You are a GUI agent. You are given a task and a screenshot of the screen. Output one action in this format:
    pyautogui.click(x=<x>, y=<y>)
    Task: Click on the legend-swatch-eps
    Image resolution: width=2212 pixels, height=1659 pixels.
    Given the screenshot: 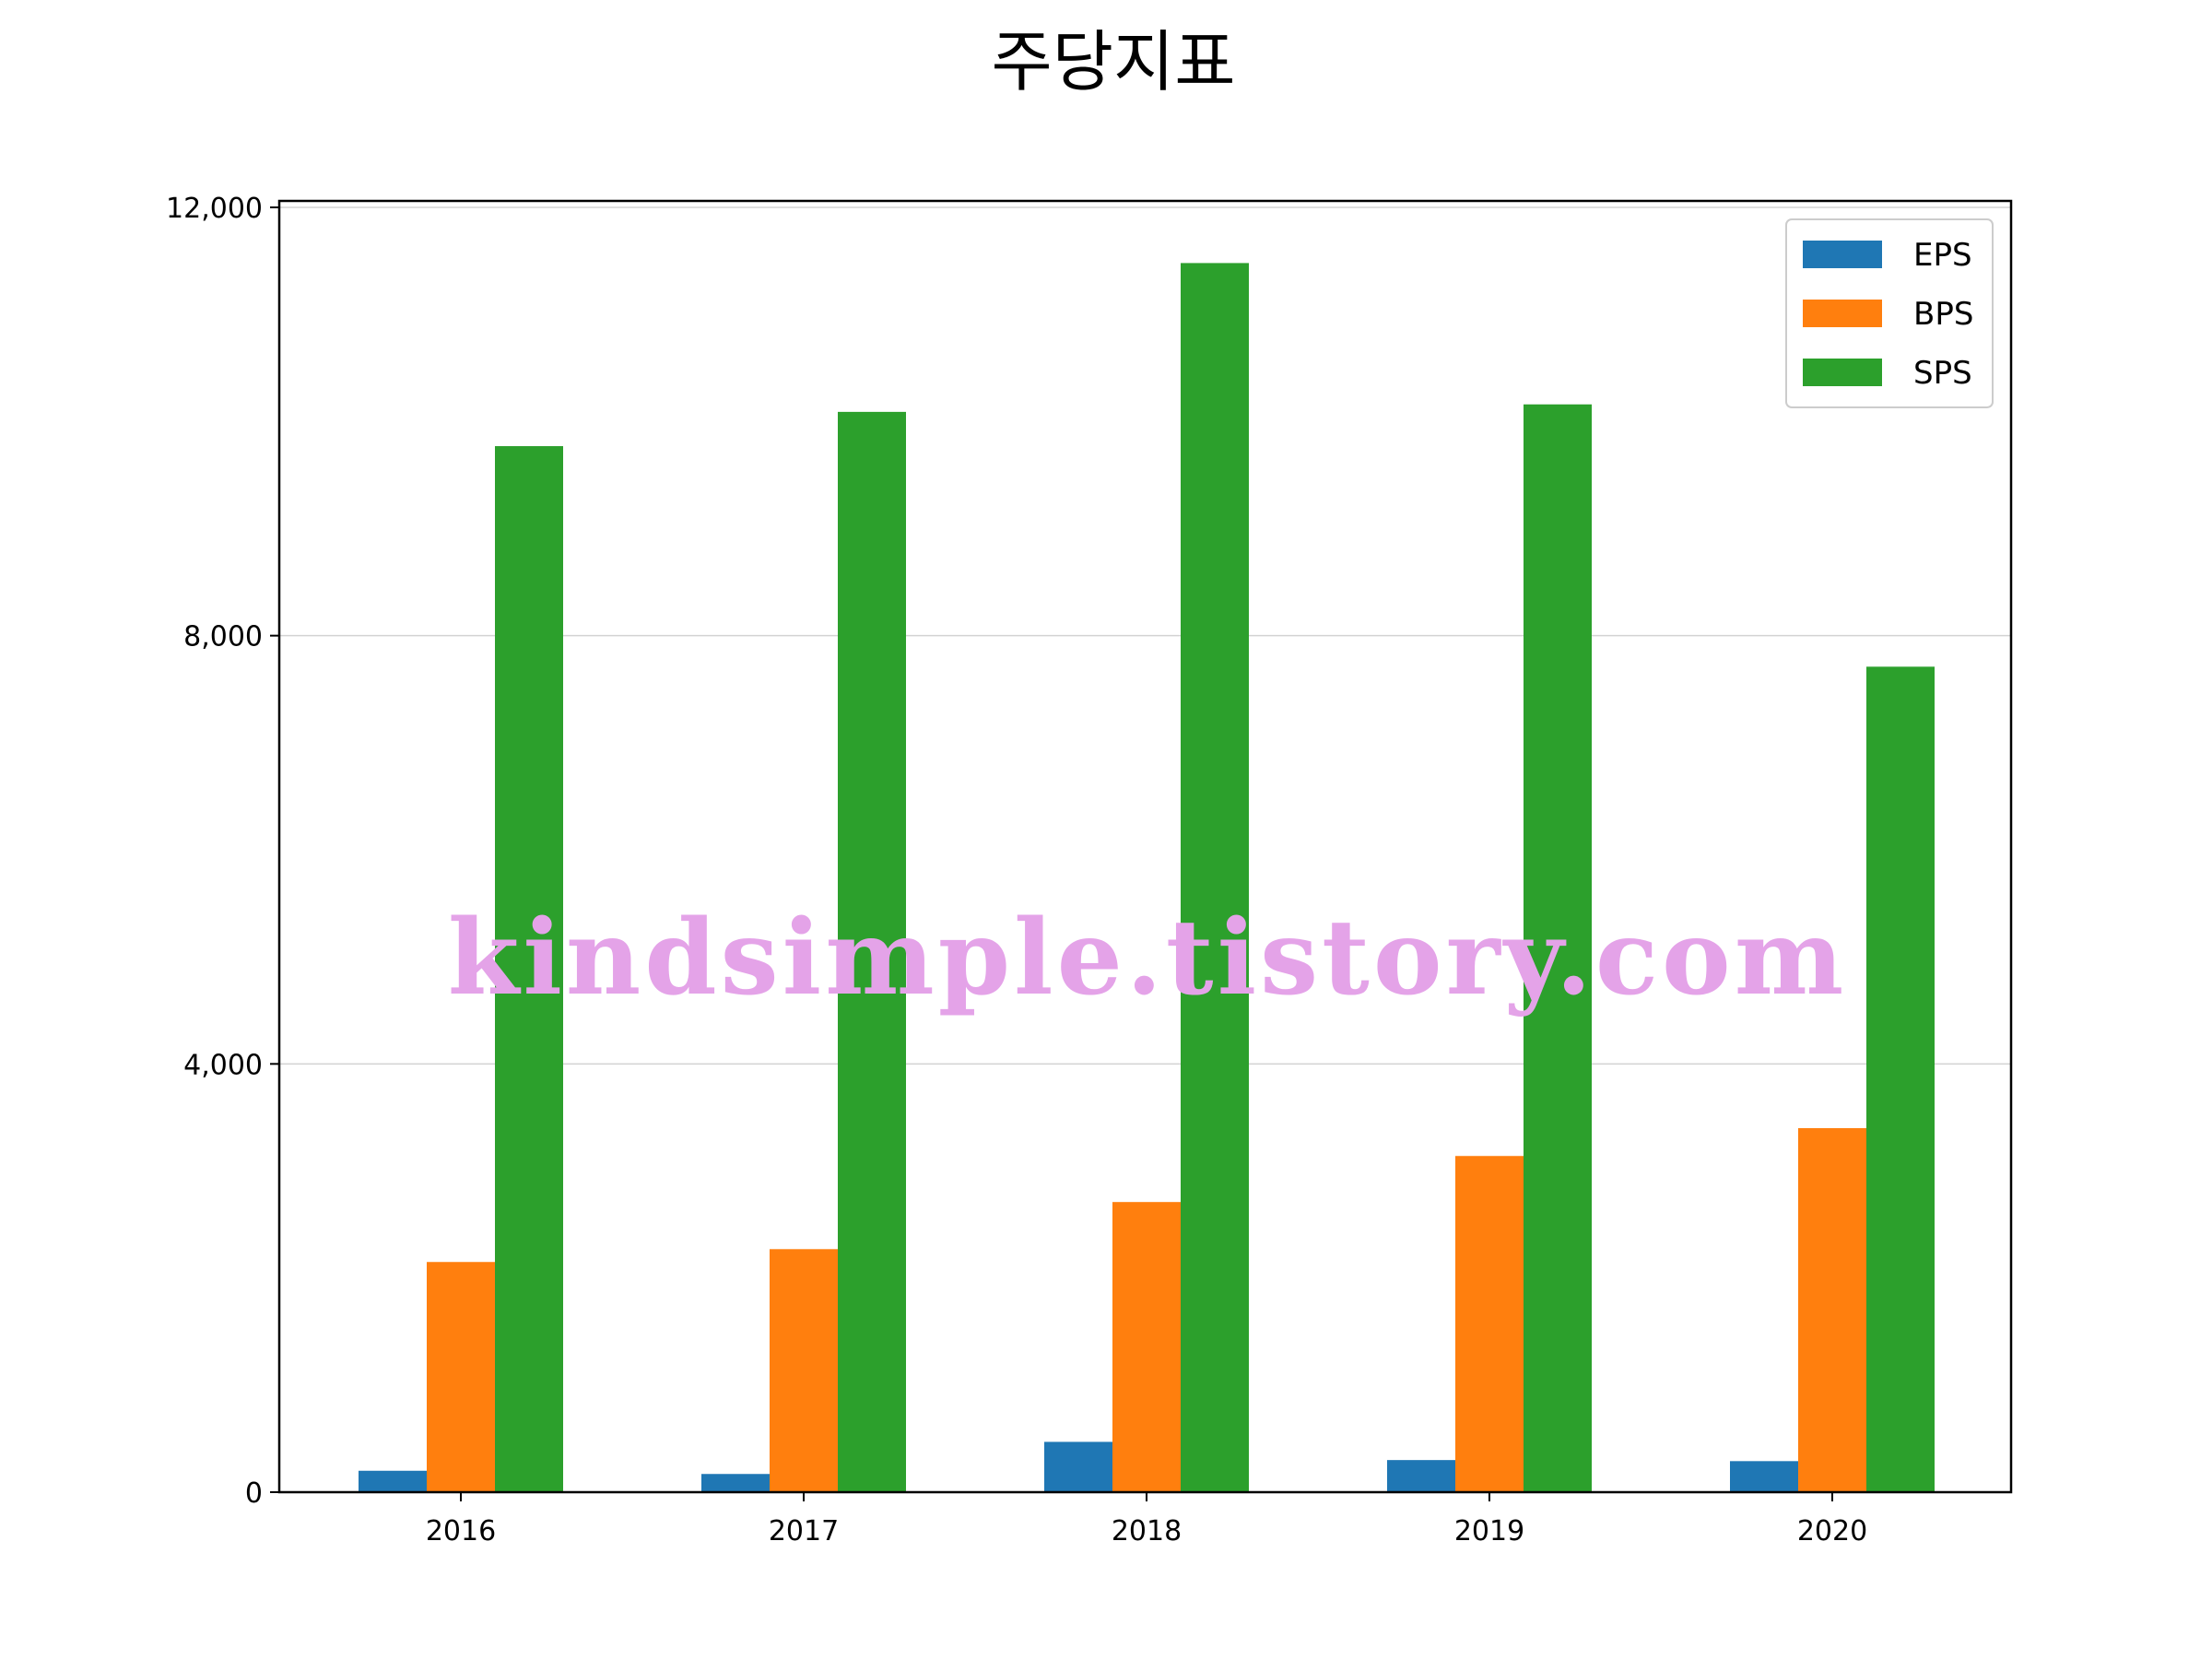 What is the action you would take?
    pyautogui.click(x=1842, y=254)
    